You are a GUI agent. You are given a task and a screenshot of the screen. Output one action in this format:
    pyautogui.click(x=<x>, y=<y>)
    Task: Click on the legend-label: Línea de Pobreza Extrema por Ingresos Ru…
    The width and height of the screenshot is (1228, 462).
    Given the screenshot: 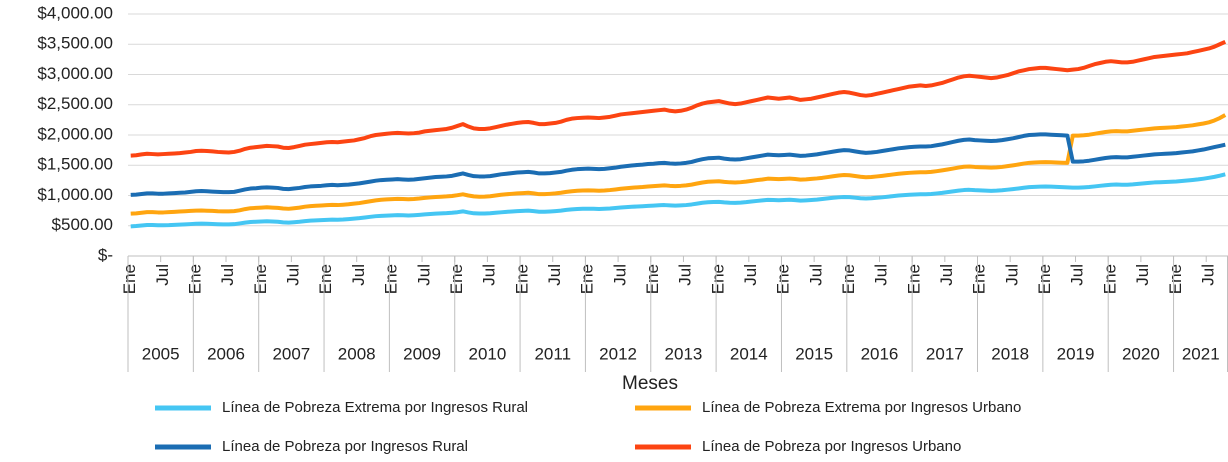 What is the action you would take?
    pyautogui.click(x=375, y=407)
    